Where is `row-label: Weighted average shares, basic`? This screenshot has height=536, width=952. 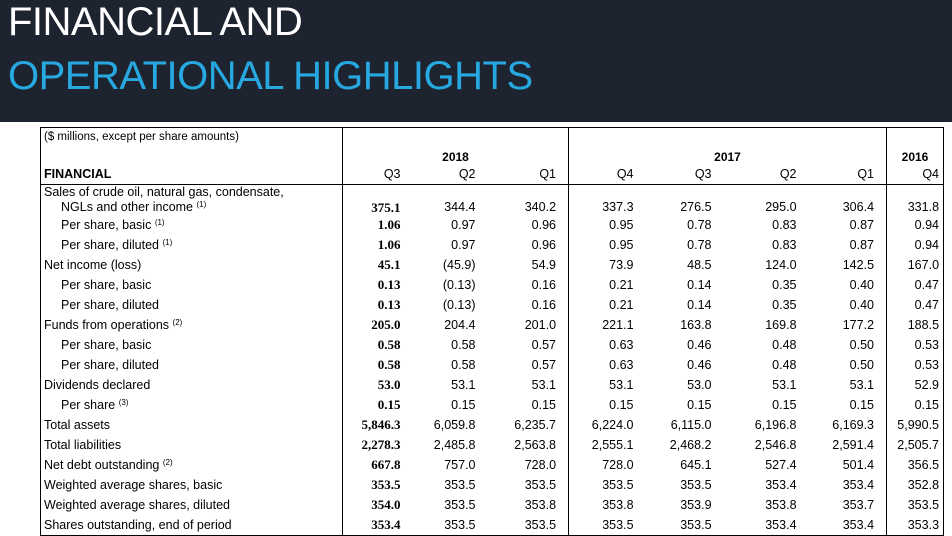
row-label: Weighted average shares, basic is located at coordinates (191, 485).